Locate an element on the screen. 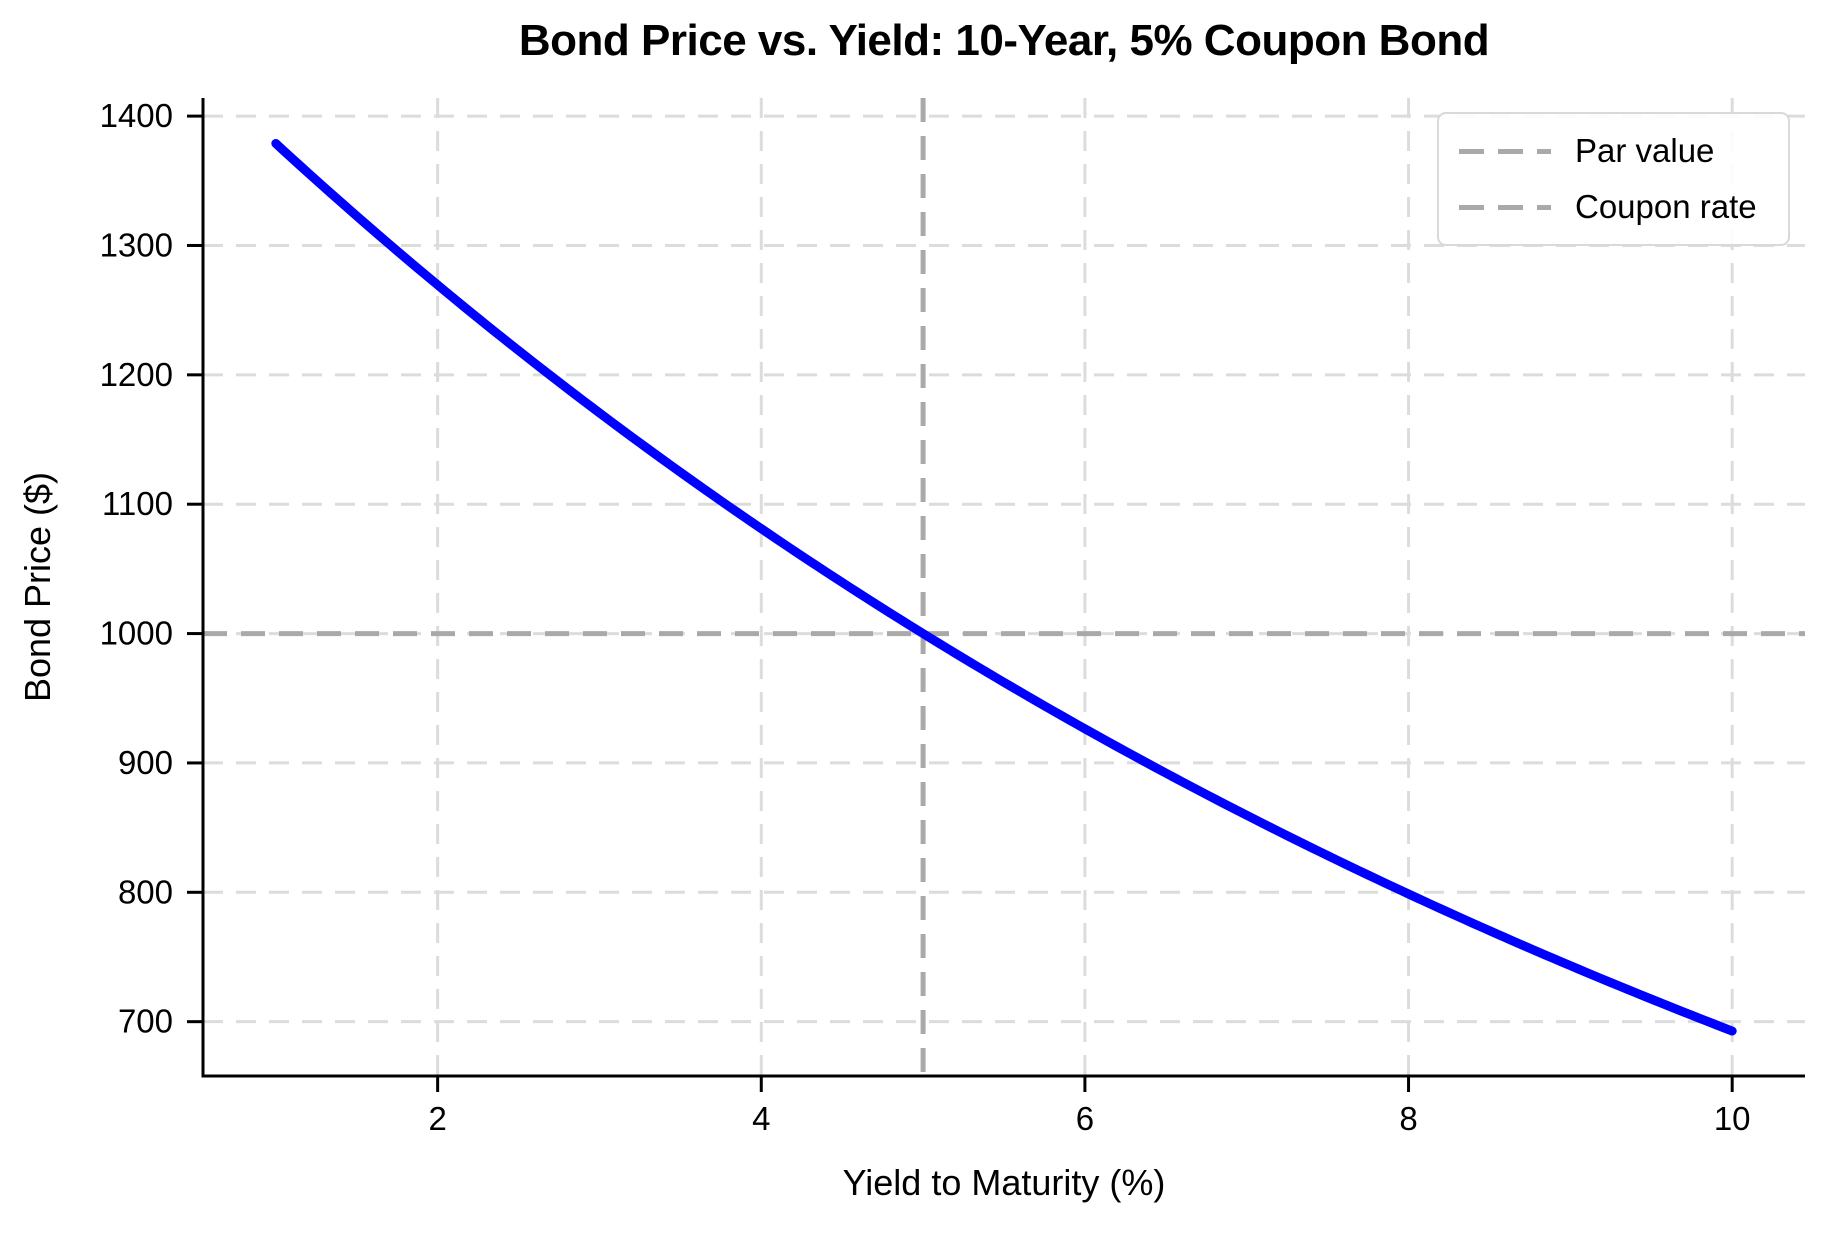 The height and width of the screenshot is (1234, 1834). x-tick-label: 4 is located at coordinates (761, 1118).